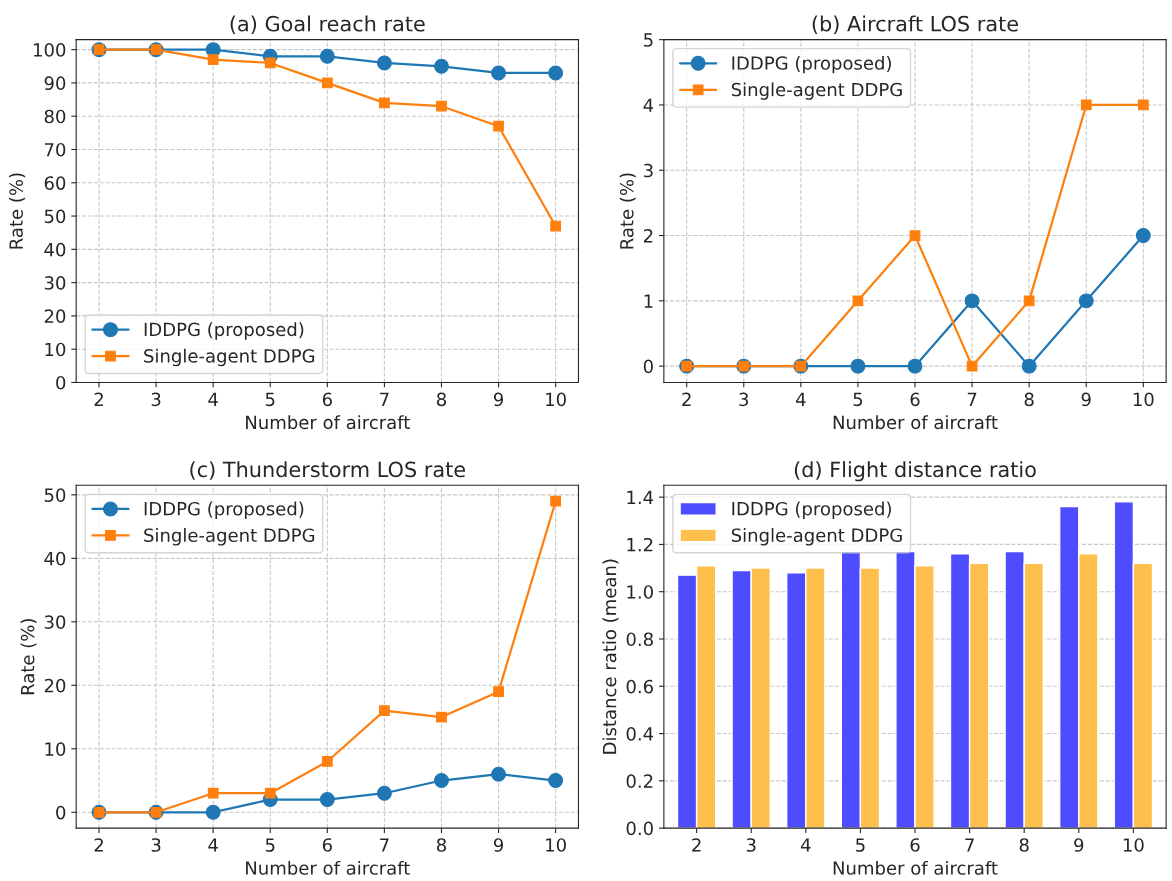 This screenshot has width=1172, height=881. I want to click on y-tick-label: 0, so click(648, 366).